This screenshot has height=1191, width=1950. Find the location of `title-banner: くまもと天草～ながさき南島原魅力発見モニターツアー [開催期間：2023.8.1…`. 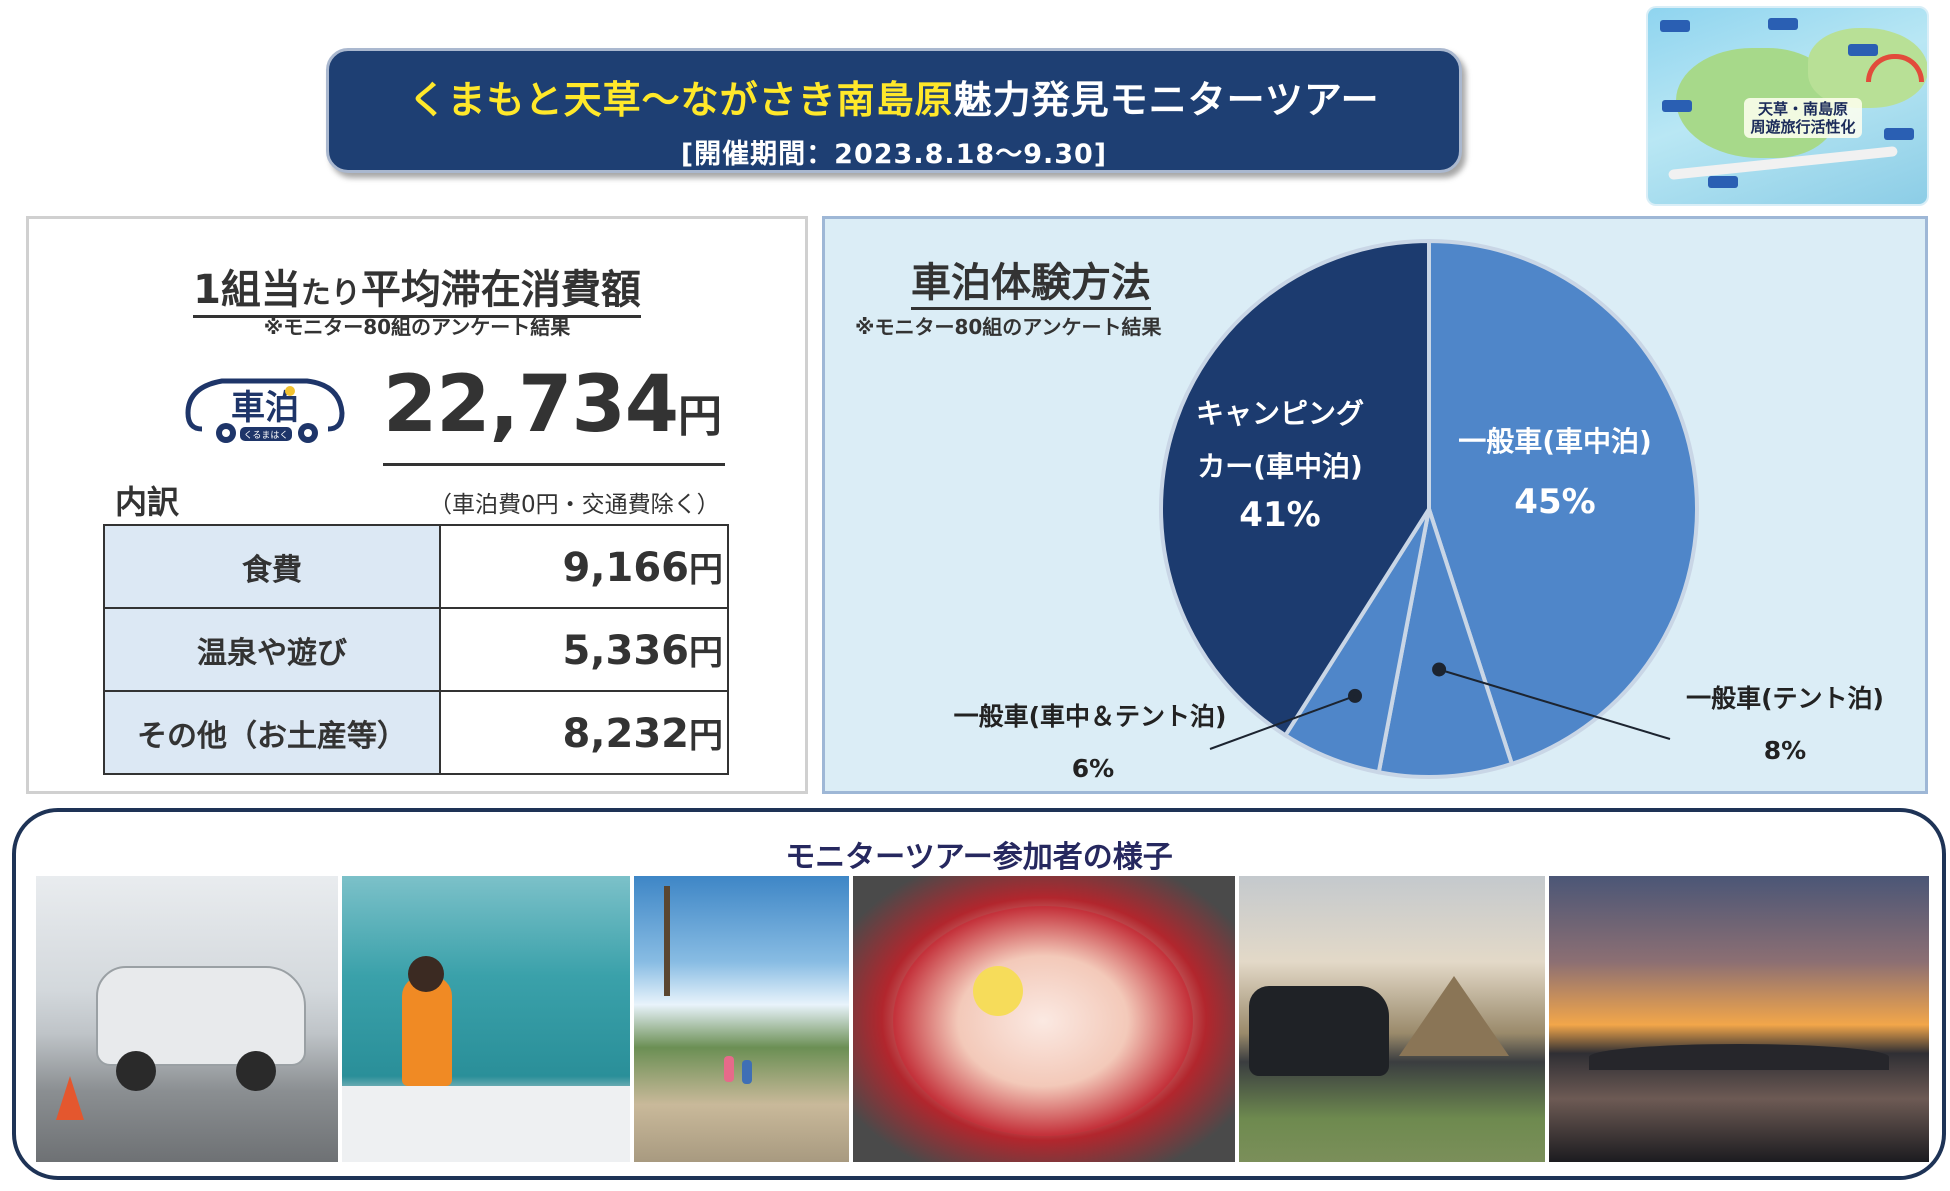

title-banner: くまもと天草～ながさき南島原魅力発見モニターツアー [開催期間：2023.8.1… is located at coordinates (894, 110).